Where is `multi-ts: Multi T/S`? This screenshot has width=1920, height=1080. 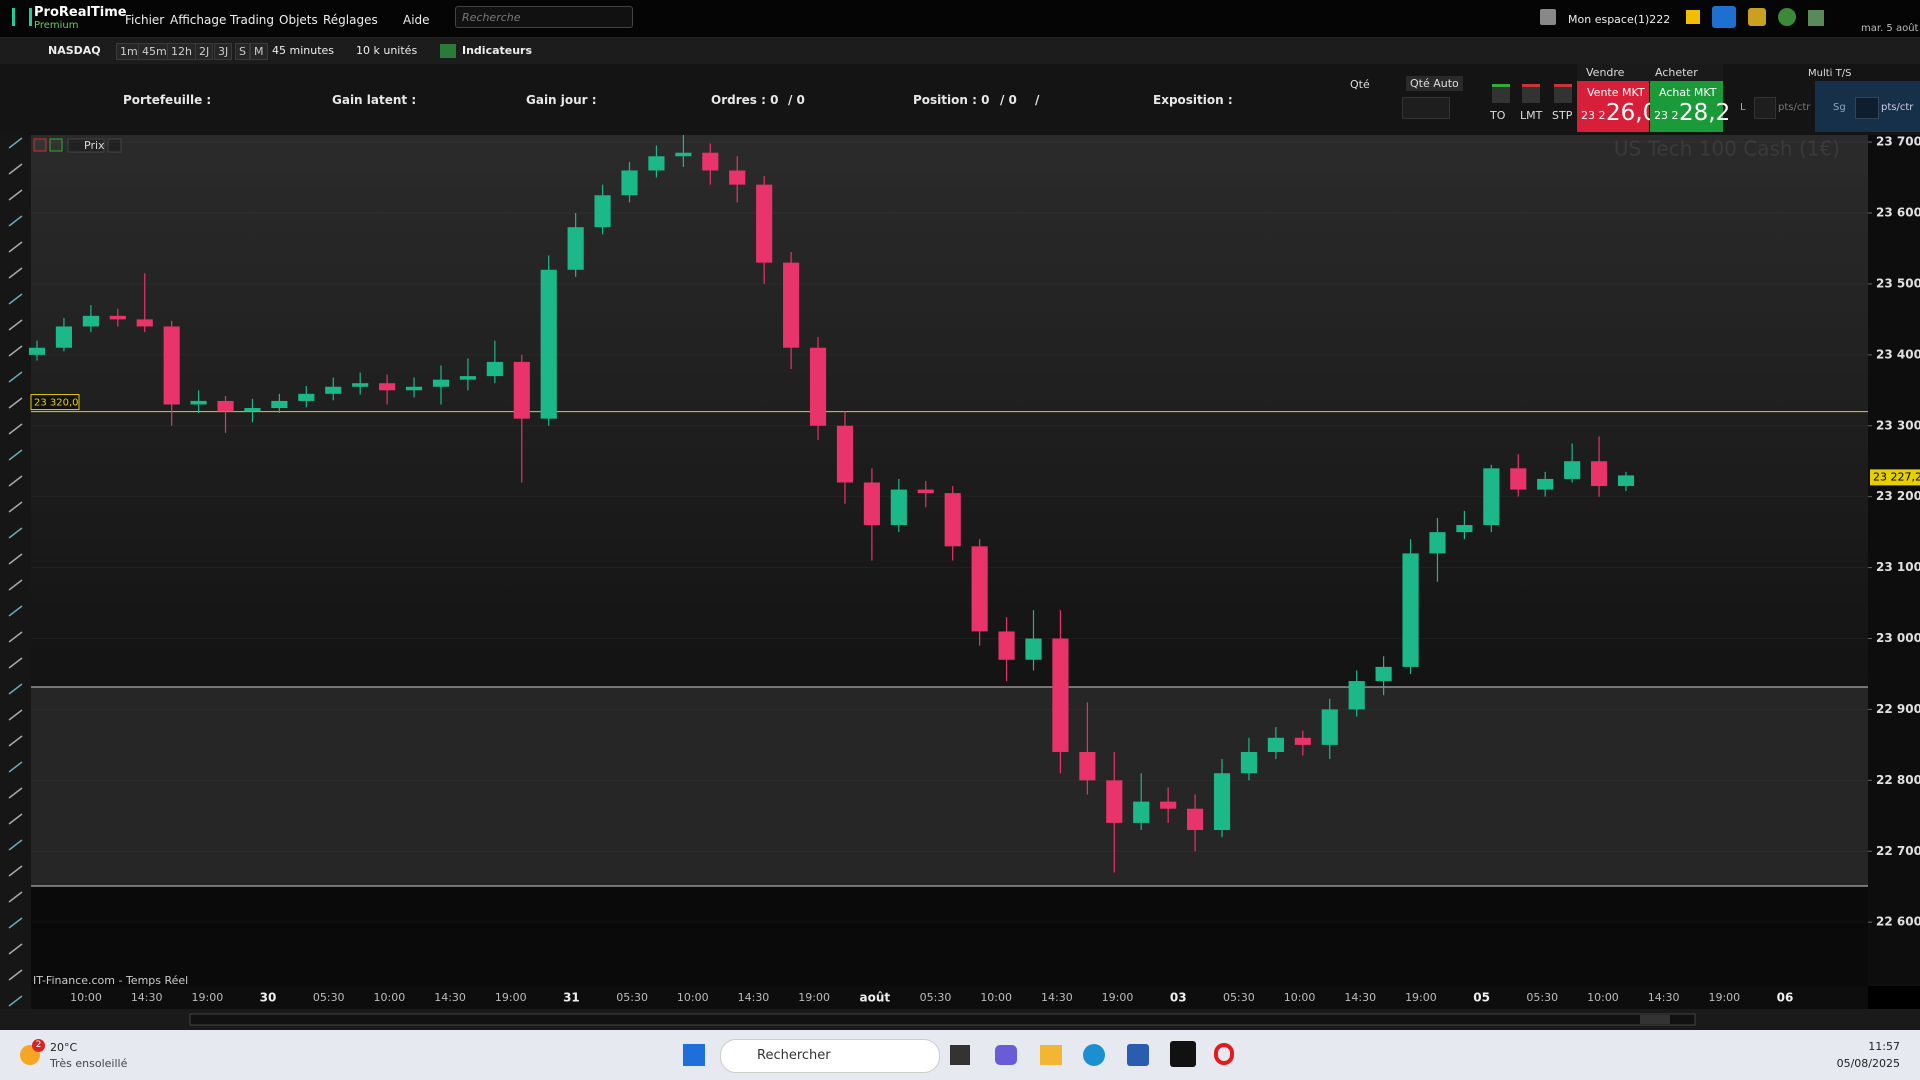 multi-ts: Multi T/S is located at coordinates (1830, 73).